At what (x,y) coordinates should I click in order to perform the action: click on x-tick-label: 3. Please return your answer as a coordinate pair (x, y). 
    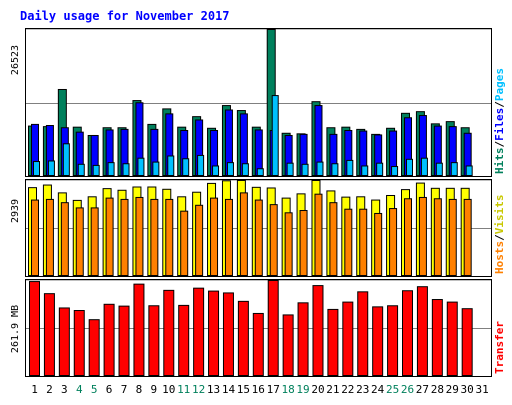
    Looking at the image, I should click on (64, 389).